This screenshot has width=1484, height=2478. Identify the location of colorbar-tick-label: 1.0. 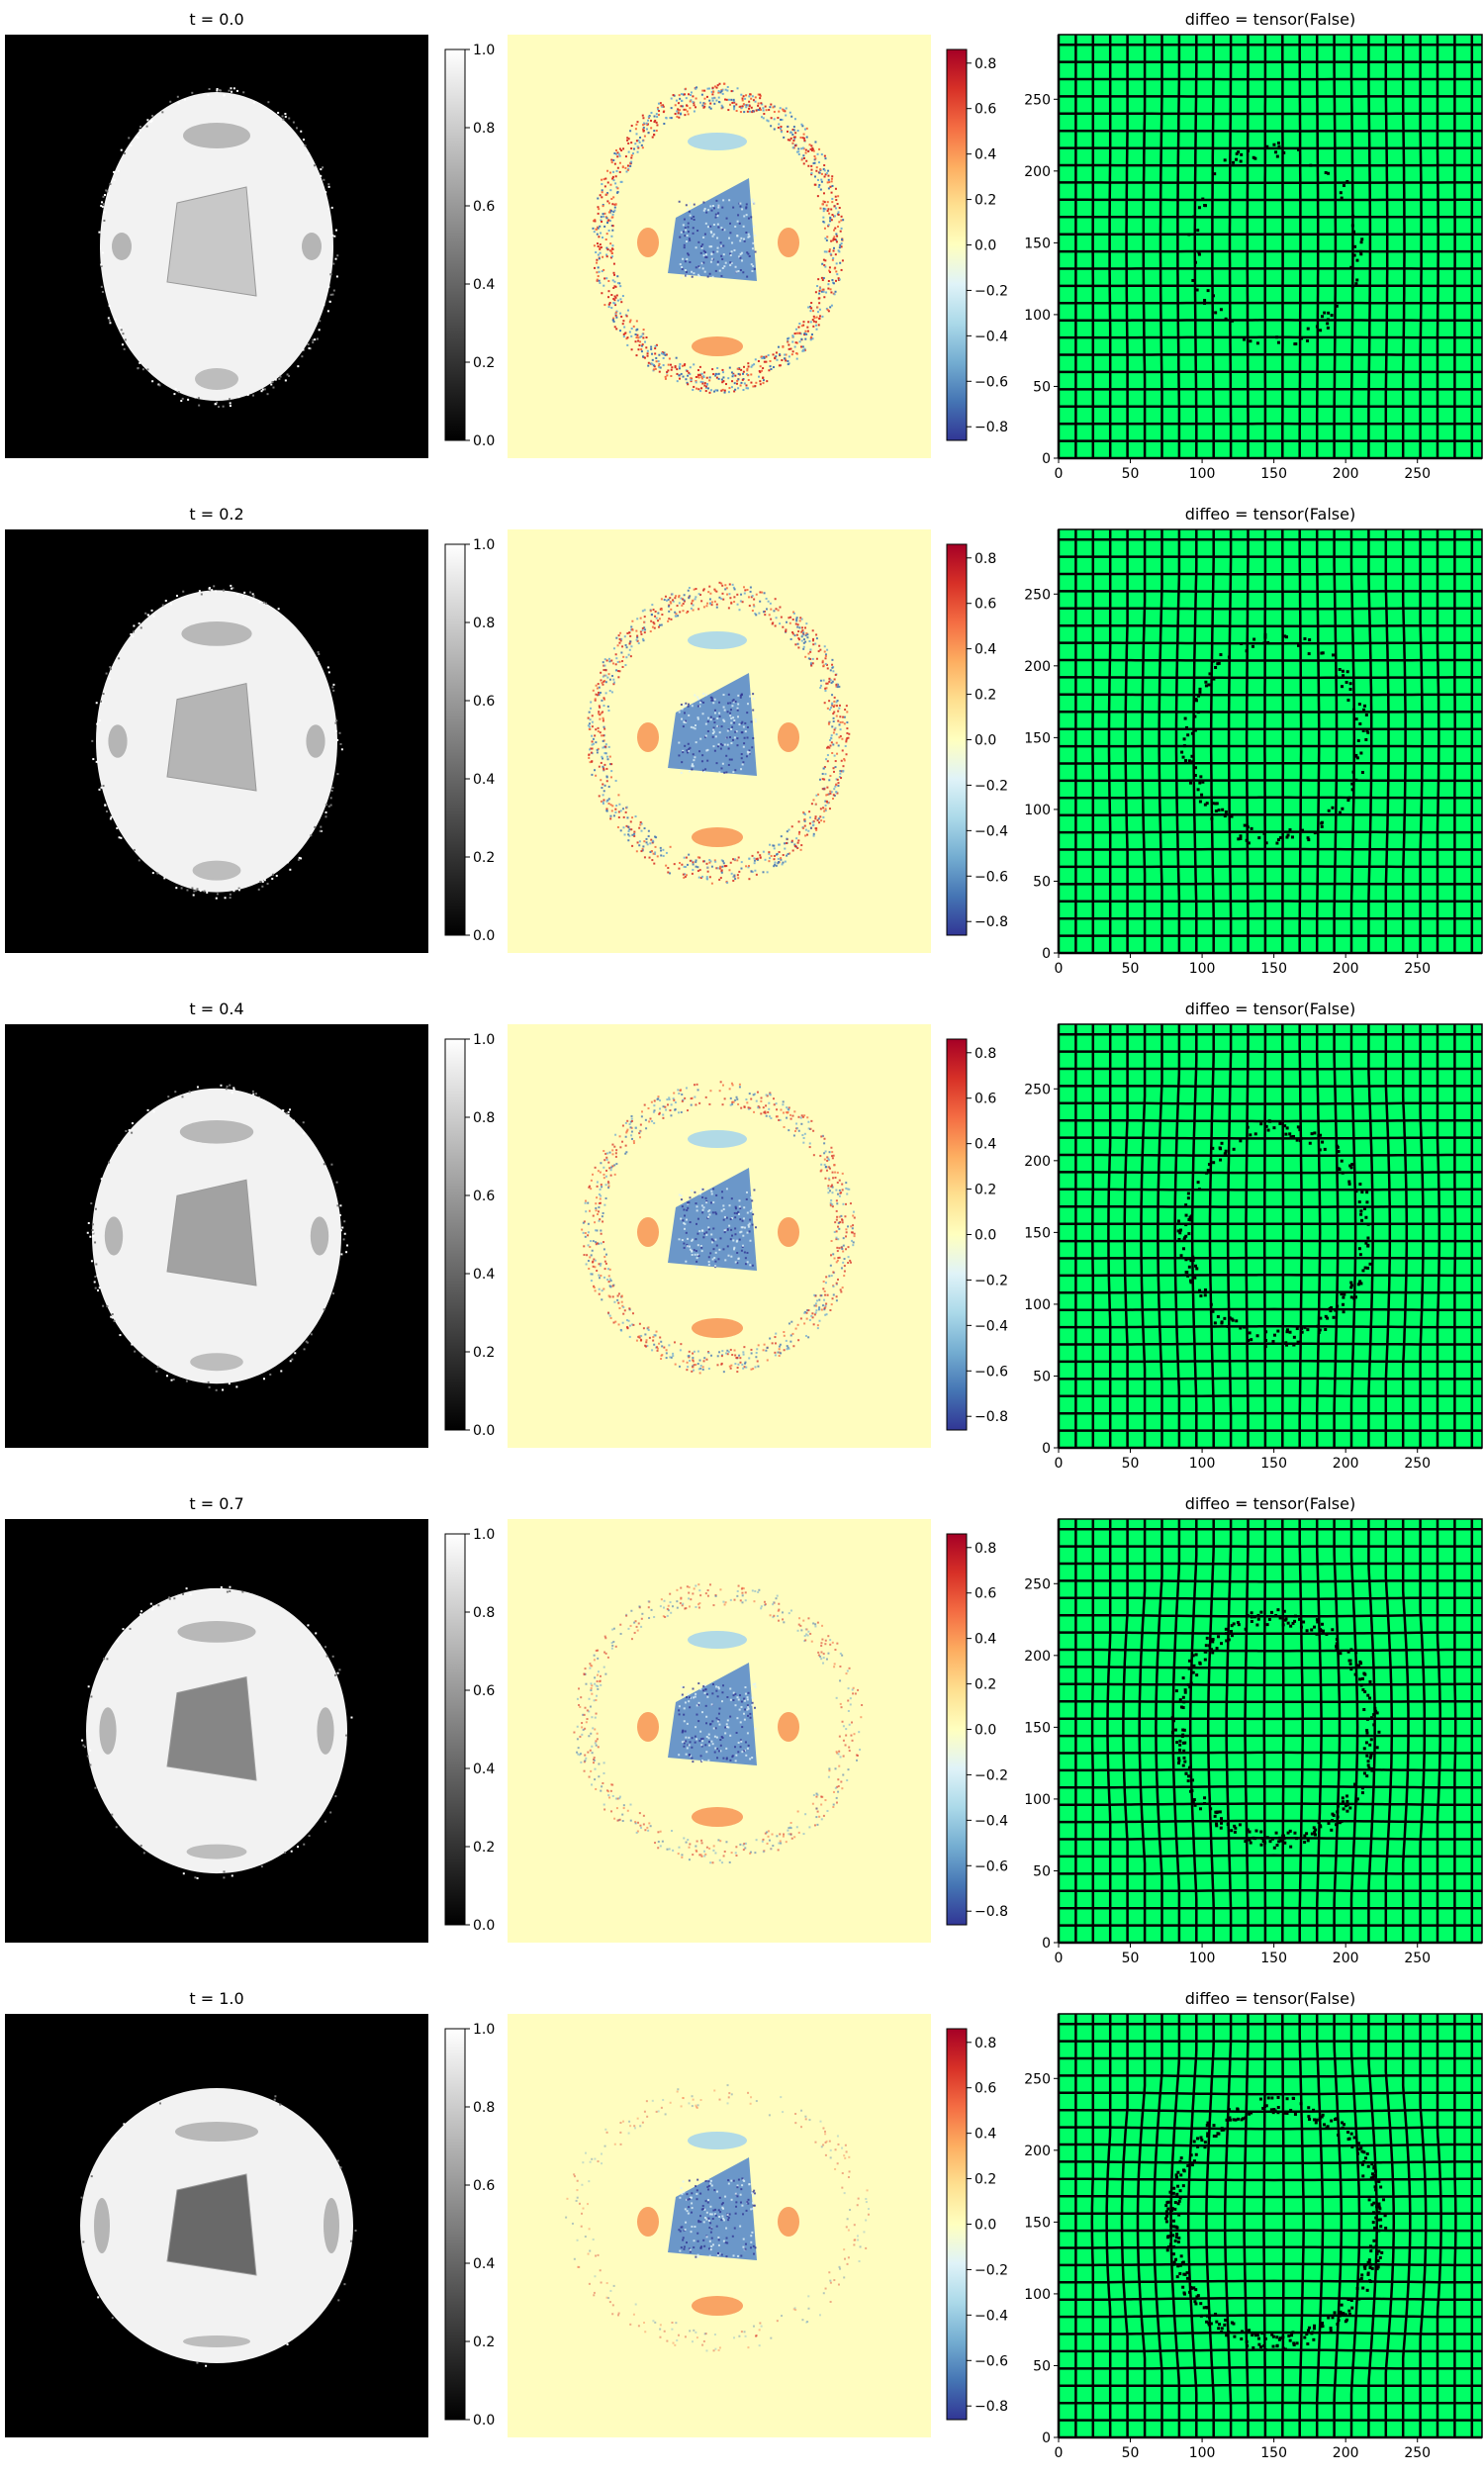
(484, 1040).